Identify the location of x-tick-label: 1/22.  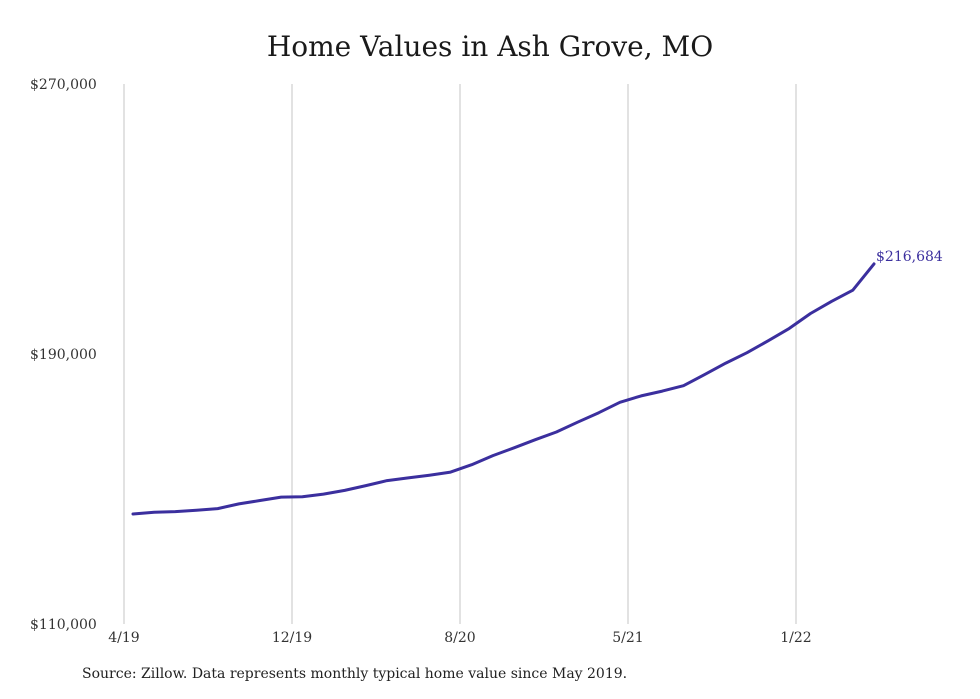
(795, 638).